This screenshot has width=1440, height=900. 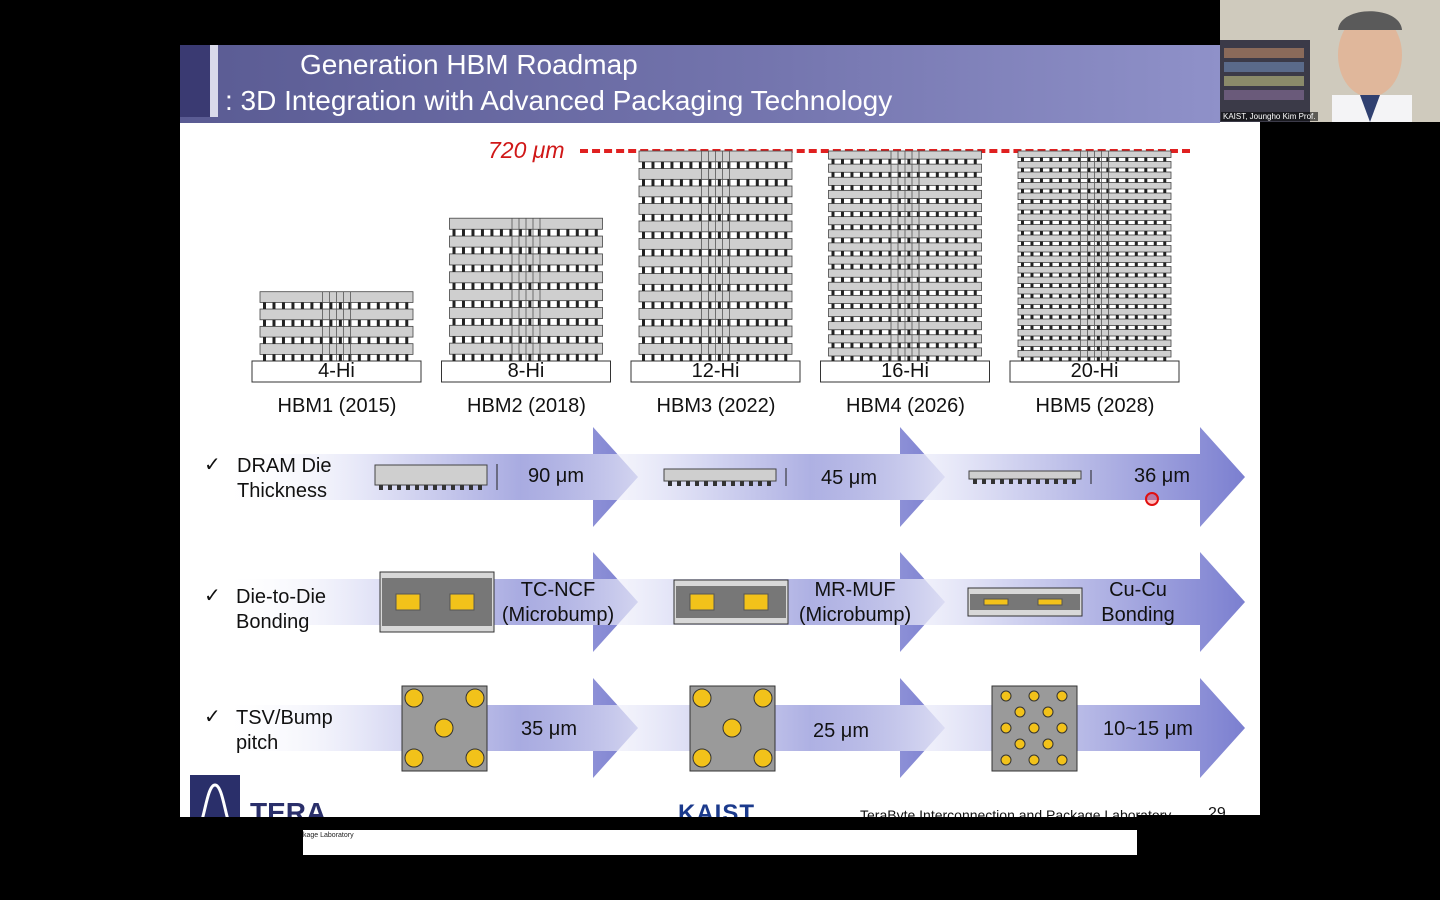 I want to click on row-bonding-label-l1: Die-to-Die, so click(x=281, y=597).